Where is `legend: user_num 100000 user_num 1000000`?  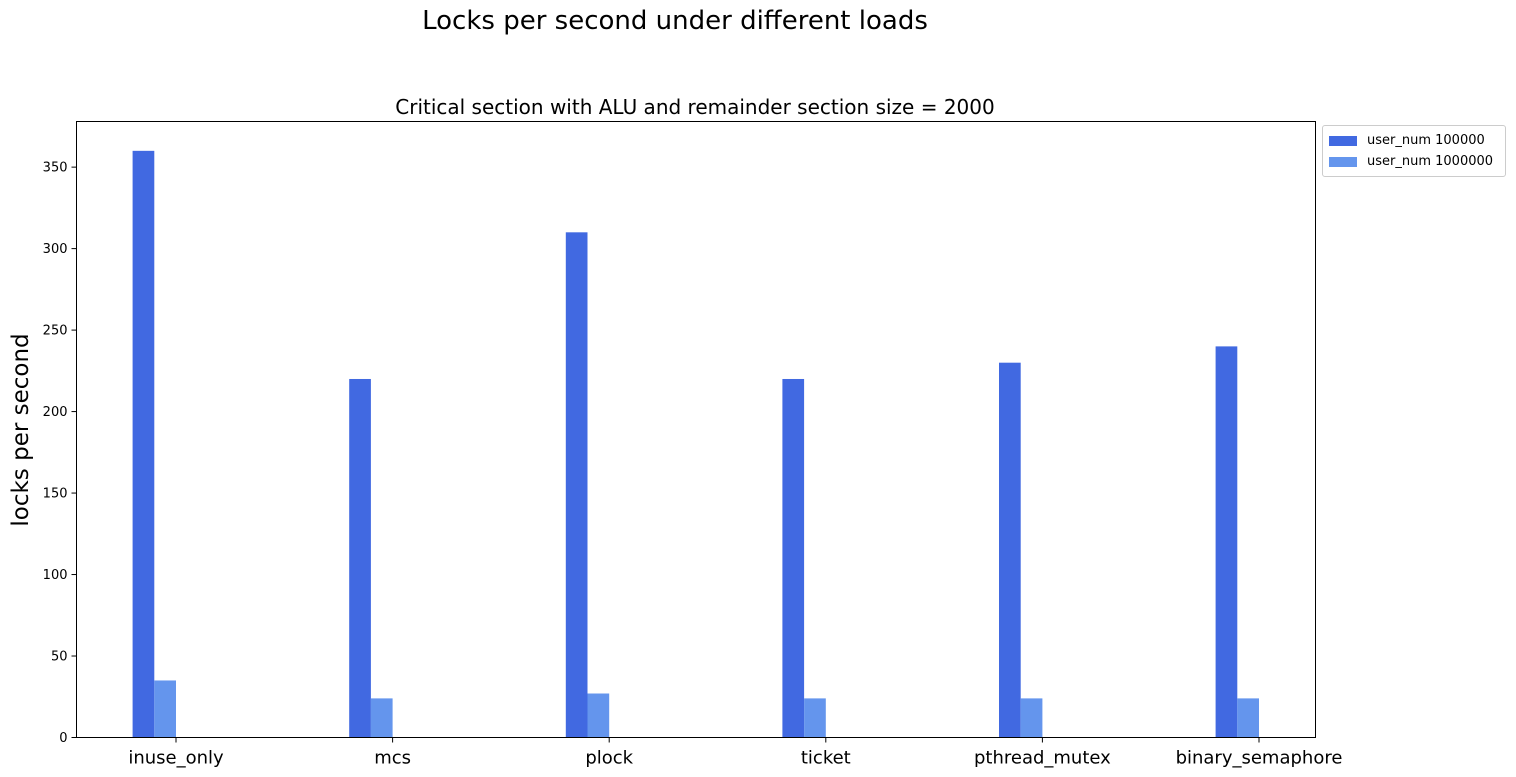 legend: user_num 100000 user_num 1000000 is located at coordinates (1414, 151).